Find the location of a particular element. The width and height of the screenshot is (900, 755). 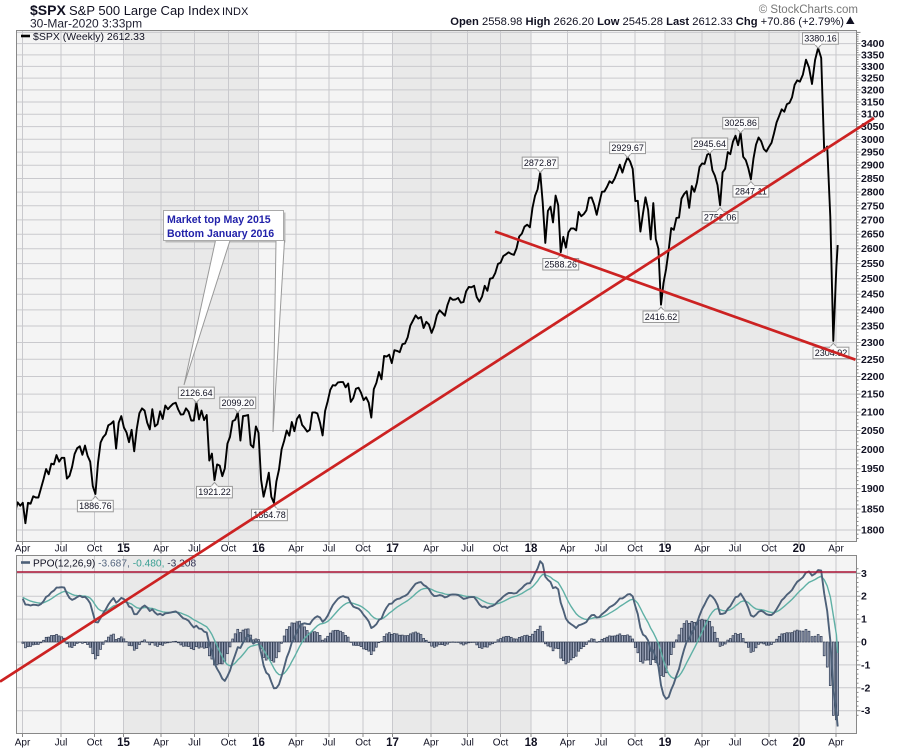

svg-text:PPO(12,26,9) -3.687, -0.480, -: PPO(12,26,9) -3.687, -0.480, -3.208 is located at coordinates (114, 564).